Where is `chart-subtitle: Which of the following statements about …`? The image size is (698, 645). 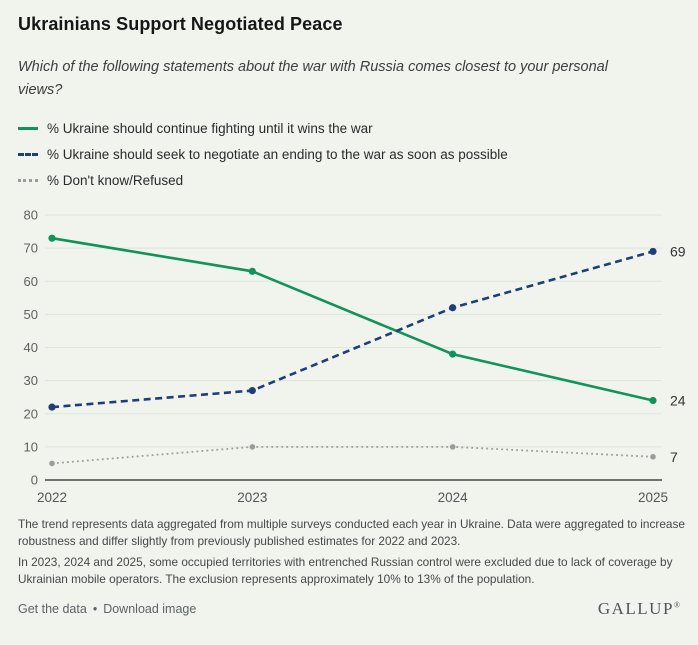 chart-subtitle: Which of the following statements about … is located at coordinates (313, 79).